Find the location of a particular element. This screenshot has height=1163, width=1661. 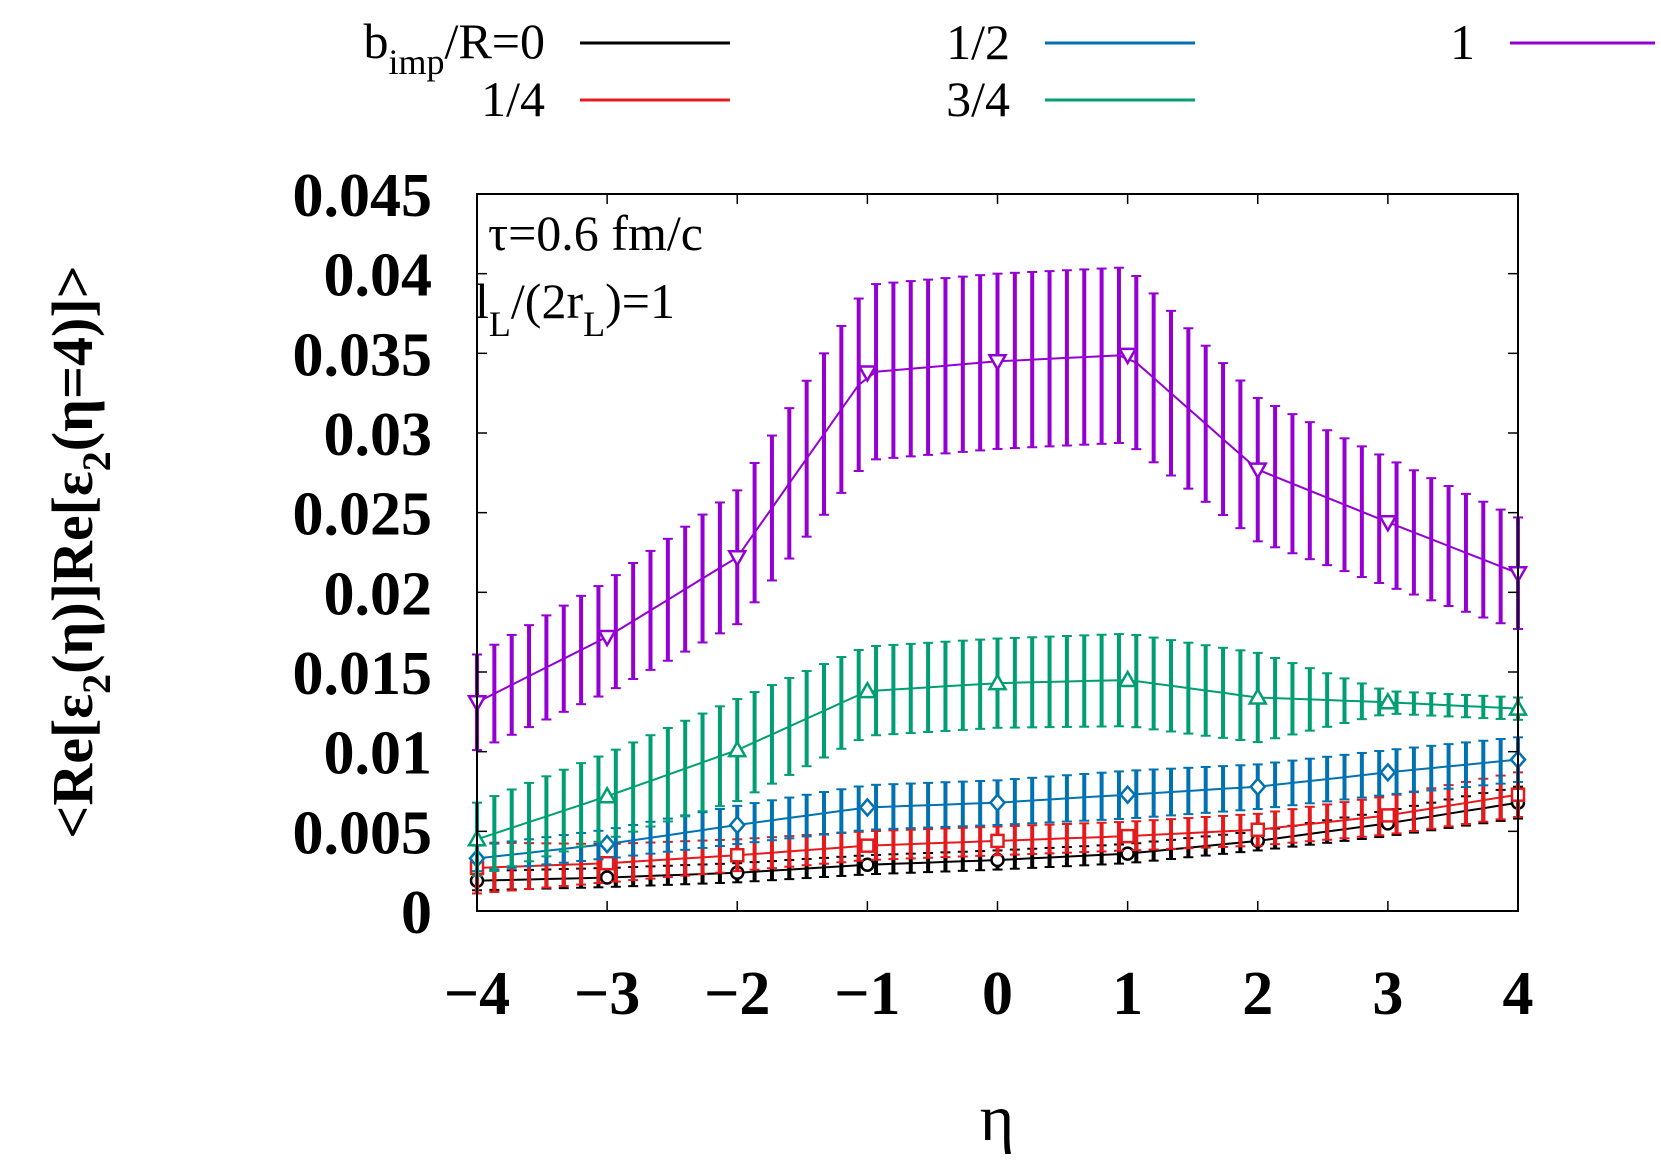

x-tick-label: −2 is located at coordinates (737, 994).